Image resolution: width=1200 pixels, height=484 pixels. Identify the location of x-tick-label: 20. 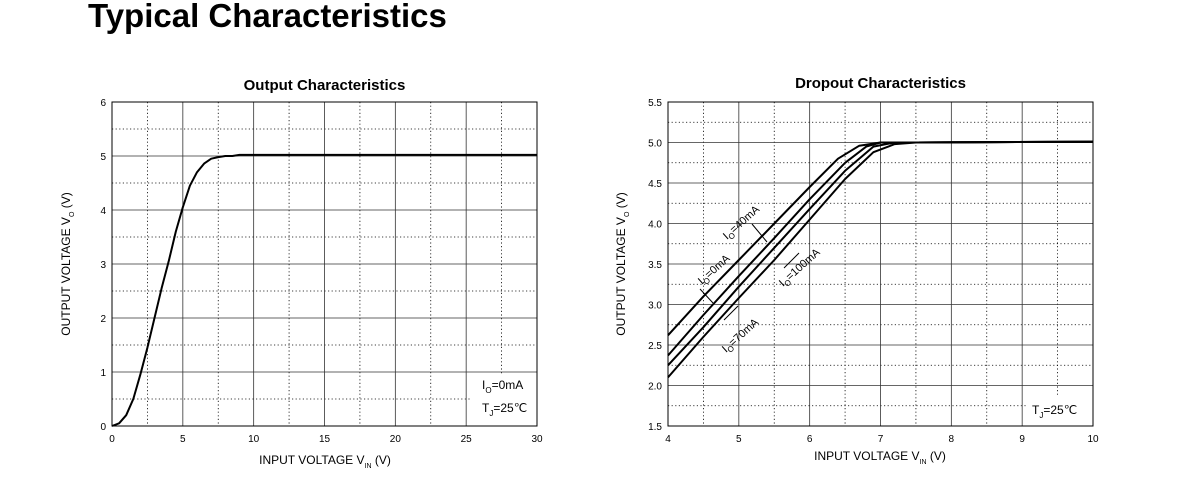
(396, 439).